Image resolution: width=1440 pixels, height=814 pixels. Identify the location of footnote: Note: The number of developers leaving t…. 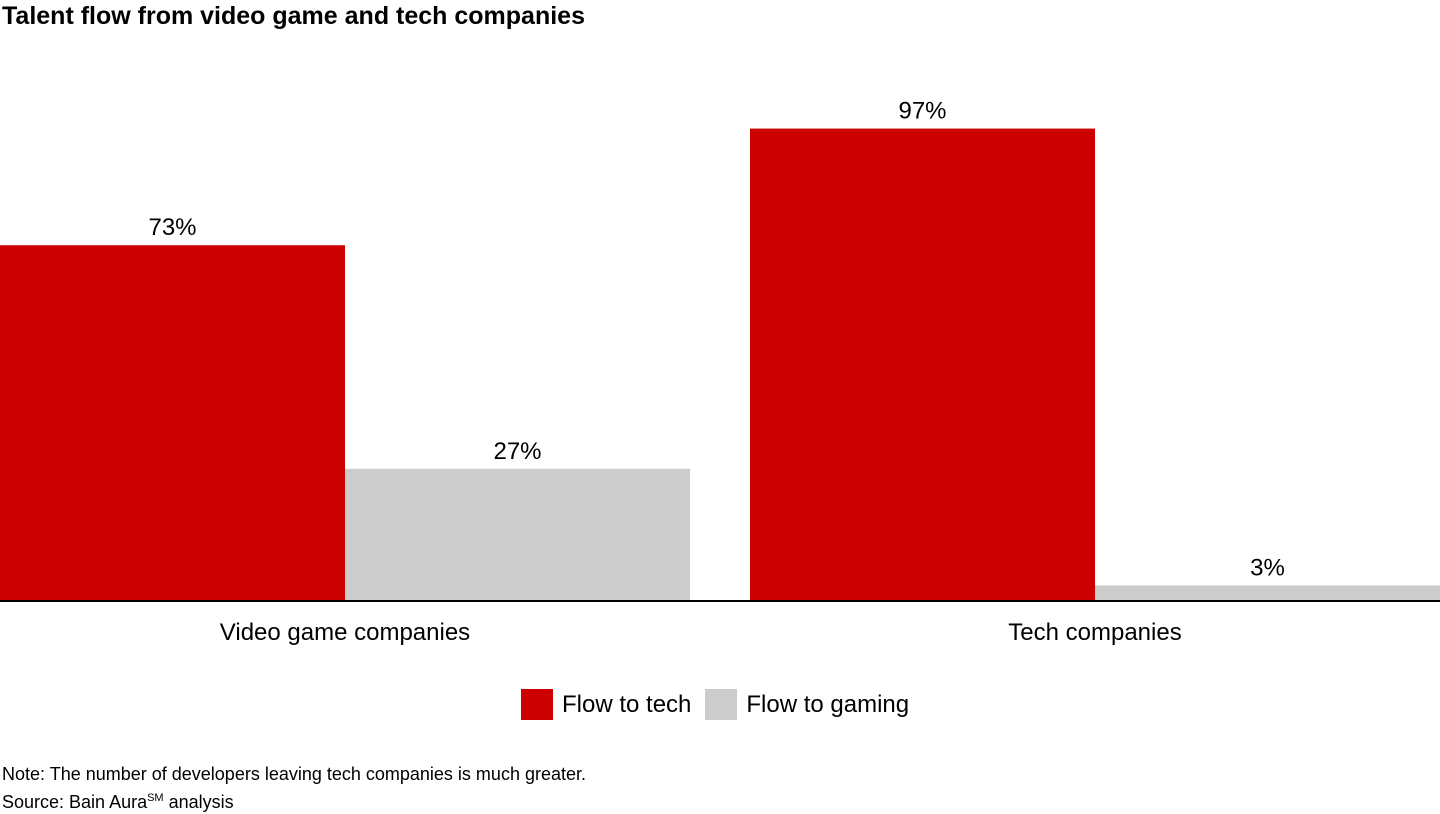
(294, 788).